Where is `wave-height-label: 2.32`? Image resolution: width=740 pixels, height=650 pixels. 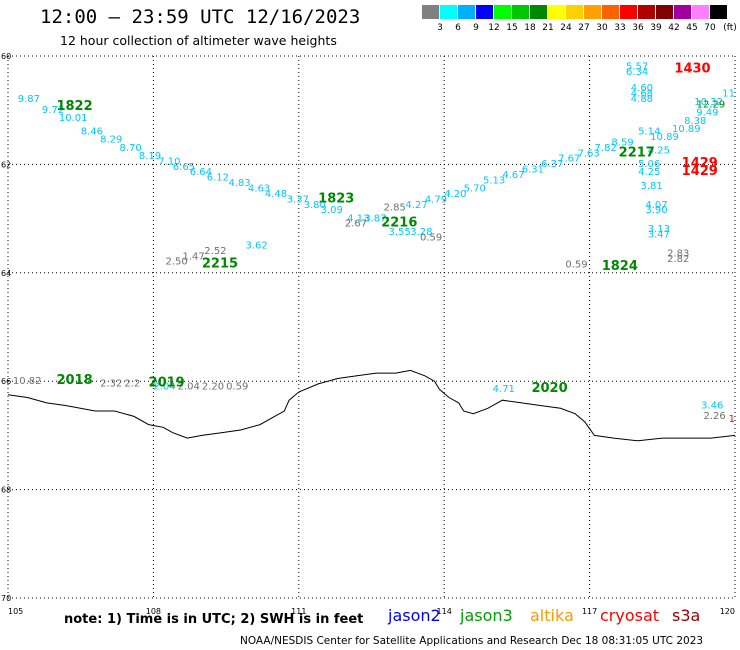 wave-height-label: 2.32 is located at coordinates (111, 384).